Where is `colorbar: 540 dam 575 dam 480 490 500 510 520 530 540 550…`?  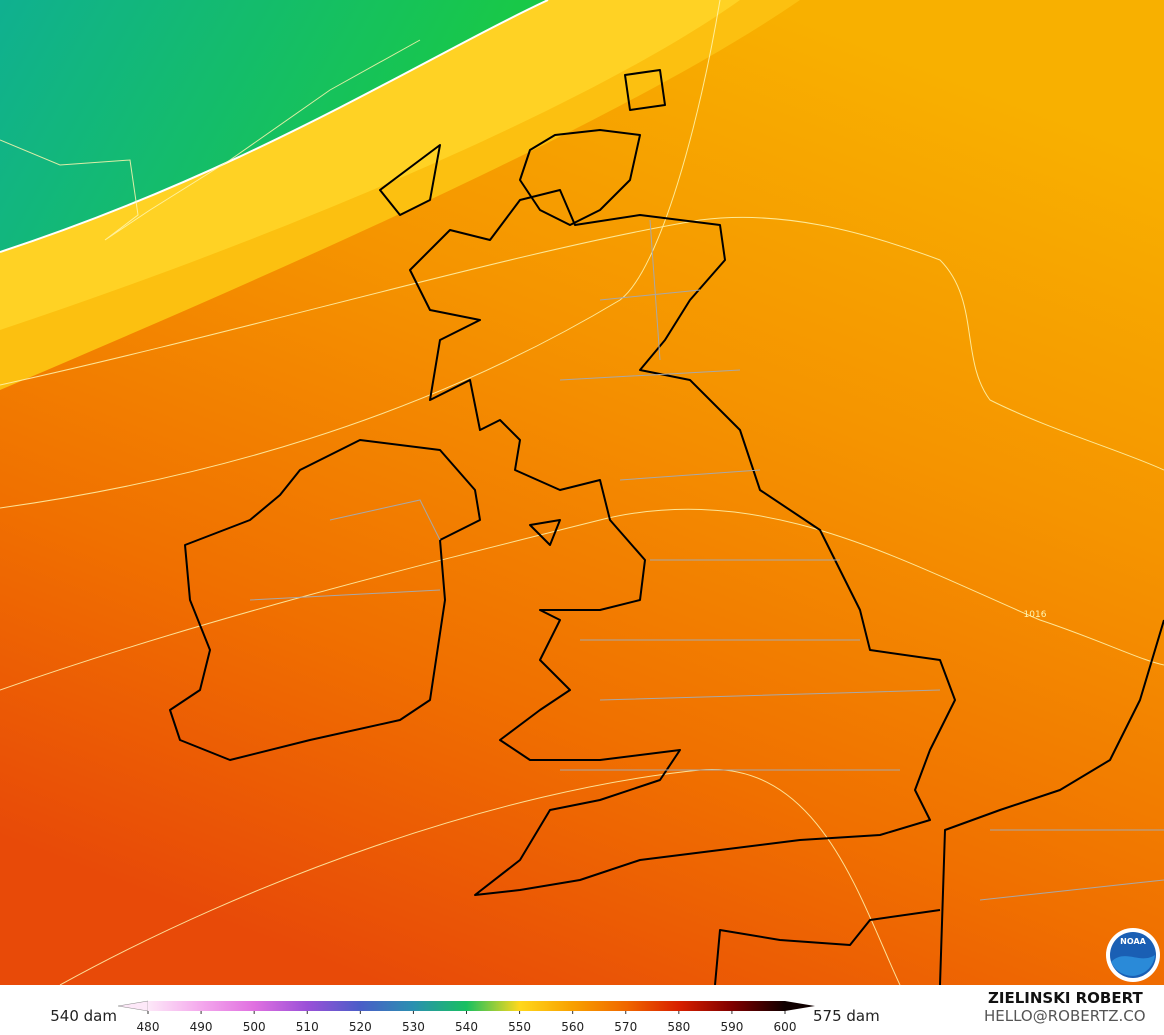 colorbar: 540 dam 575 dam 480 490 500 510 520 530 540 550… is located at coordinates (465, 1017).